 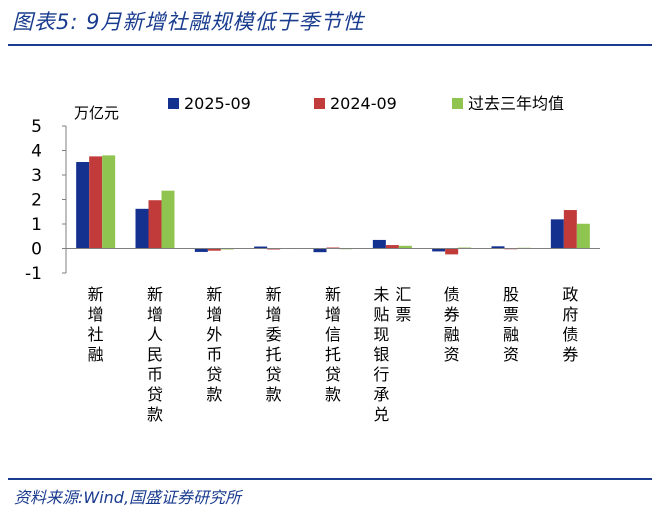 I want to click on bar-2024-09-新增外币贷款, so click(x=214, y=249).